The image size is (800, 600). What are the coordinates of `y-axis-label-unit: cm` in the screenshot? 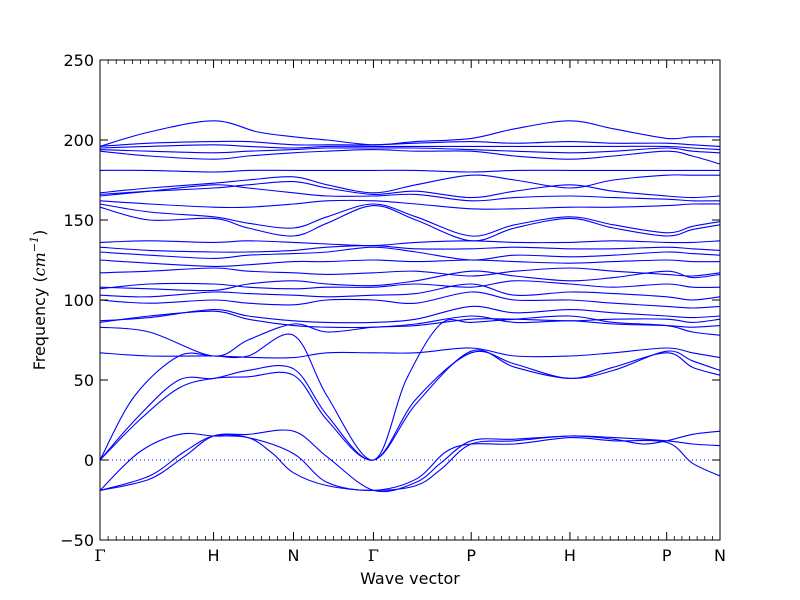 It's located at (39, 264).